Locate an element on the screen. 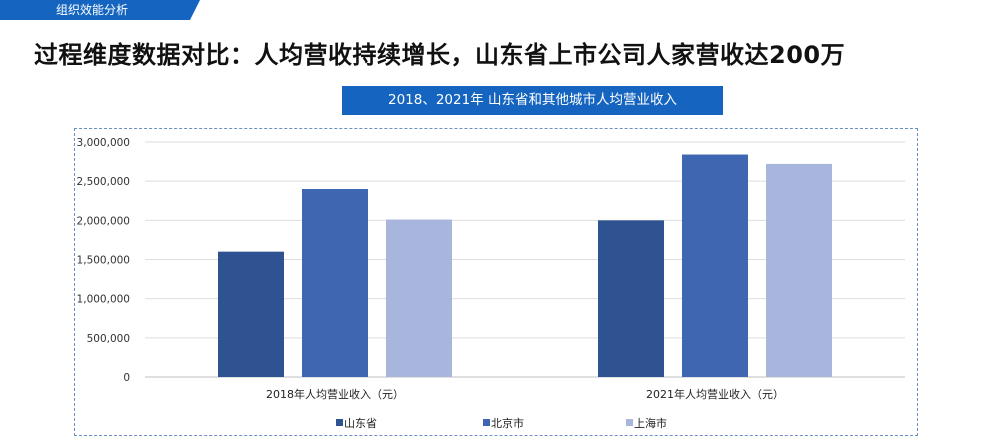 The image size is (1005, 447). y-tick-label: 0 is located at coordinates (126, 378).